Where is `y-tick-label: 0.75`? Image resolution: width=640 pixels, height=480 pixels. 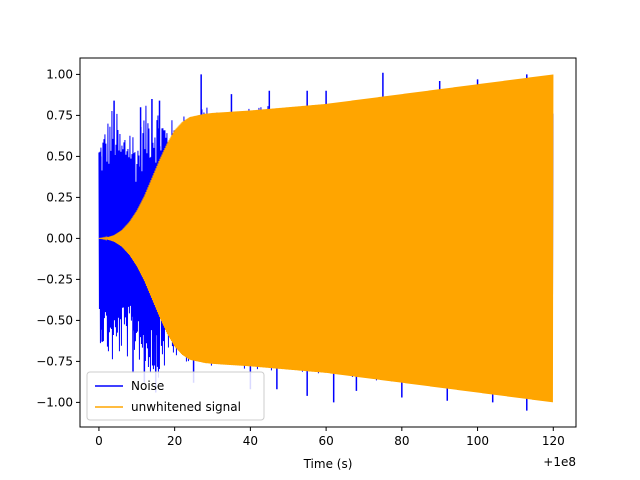 y-tick-label: 0.75 is located at coordinates (59, 115).